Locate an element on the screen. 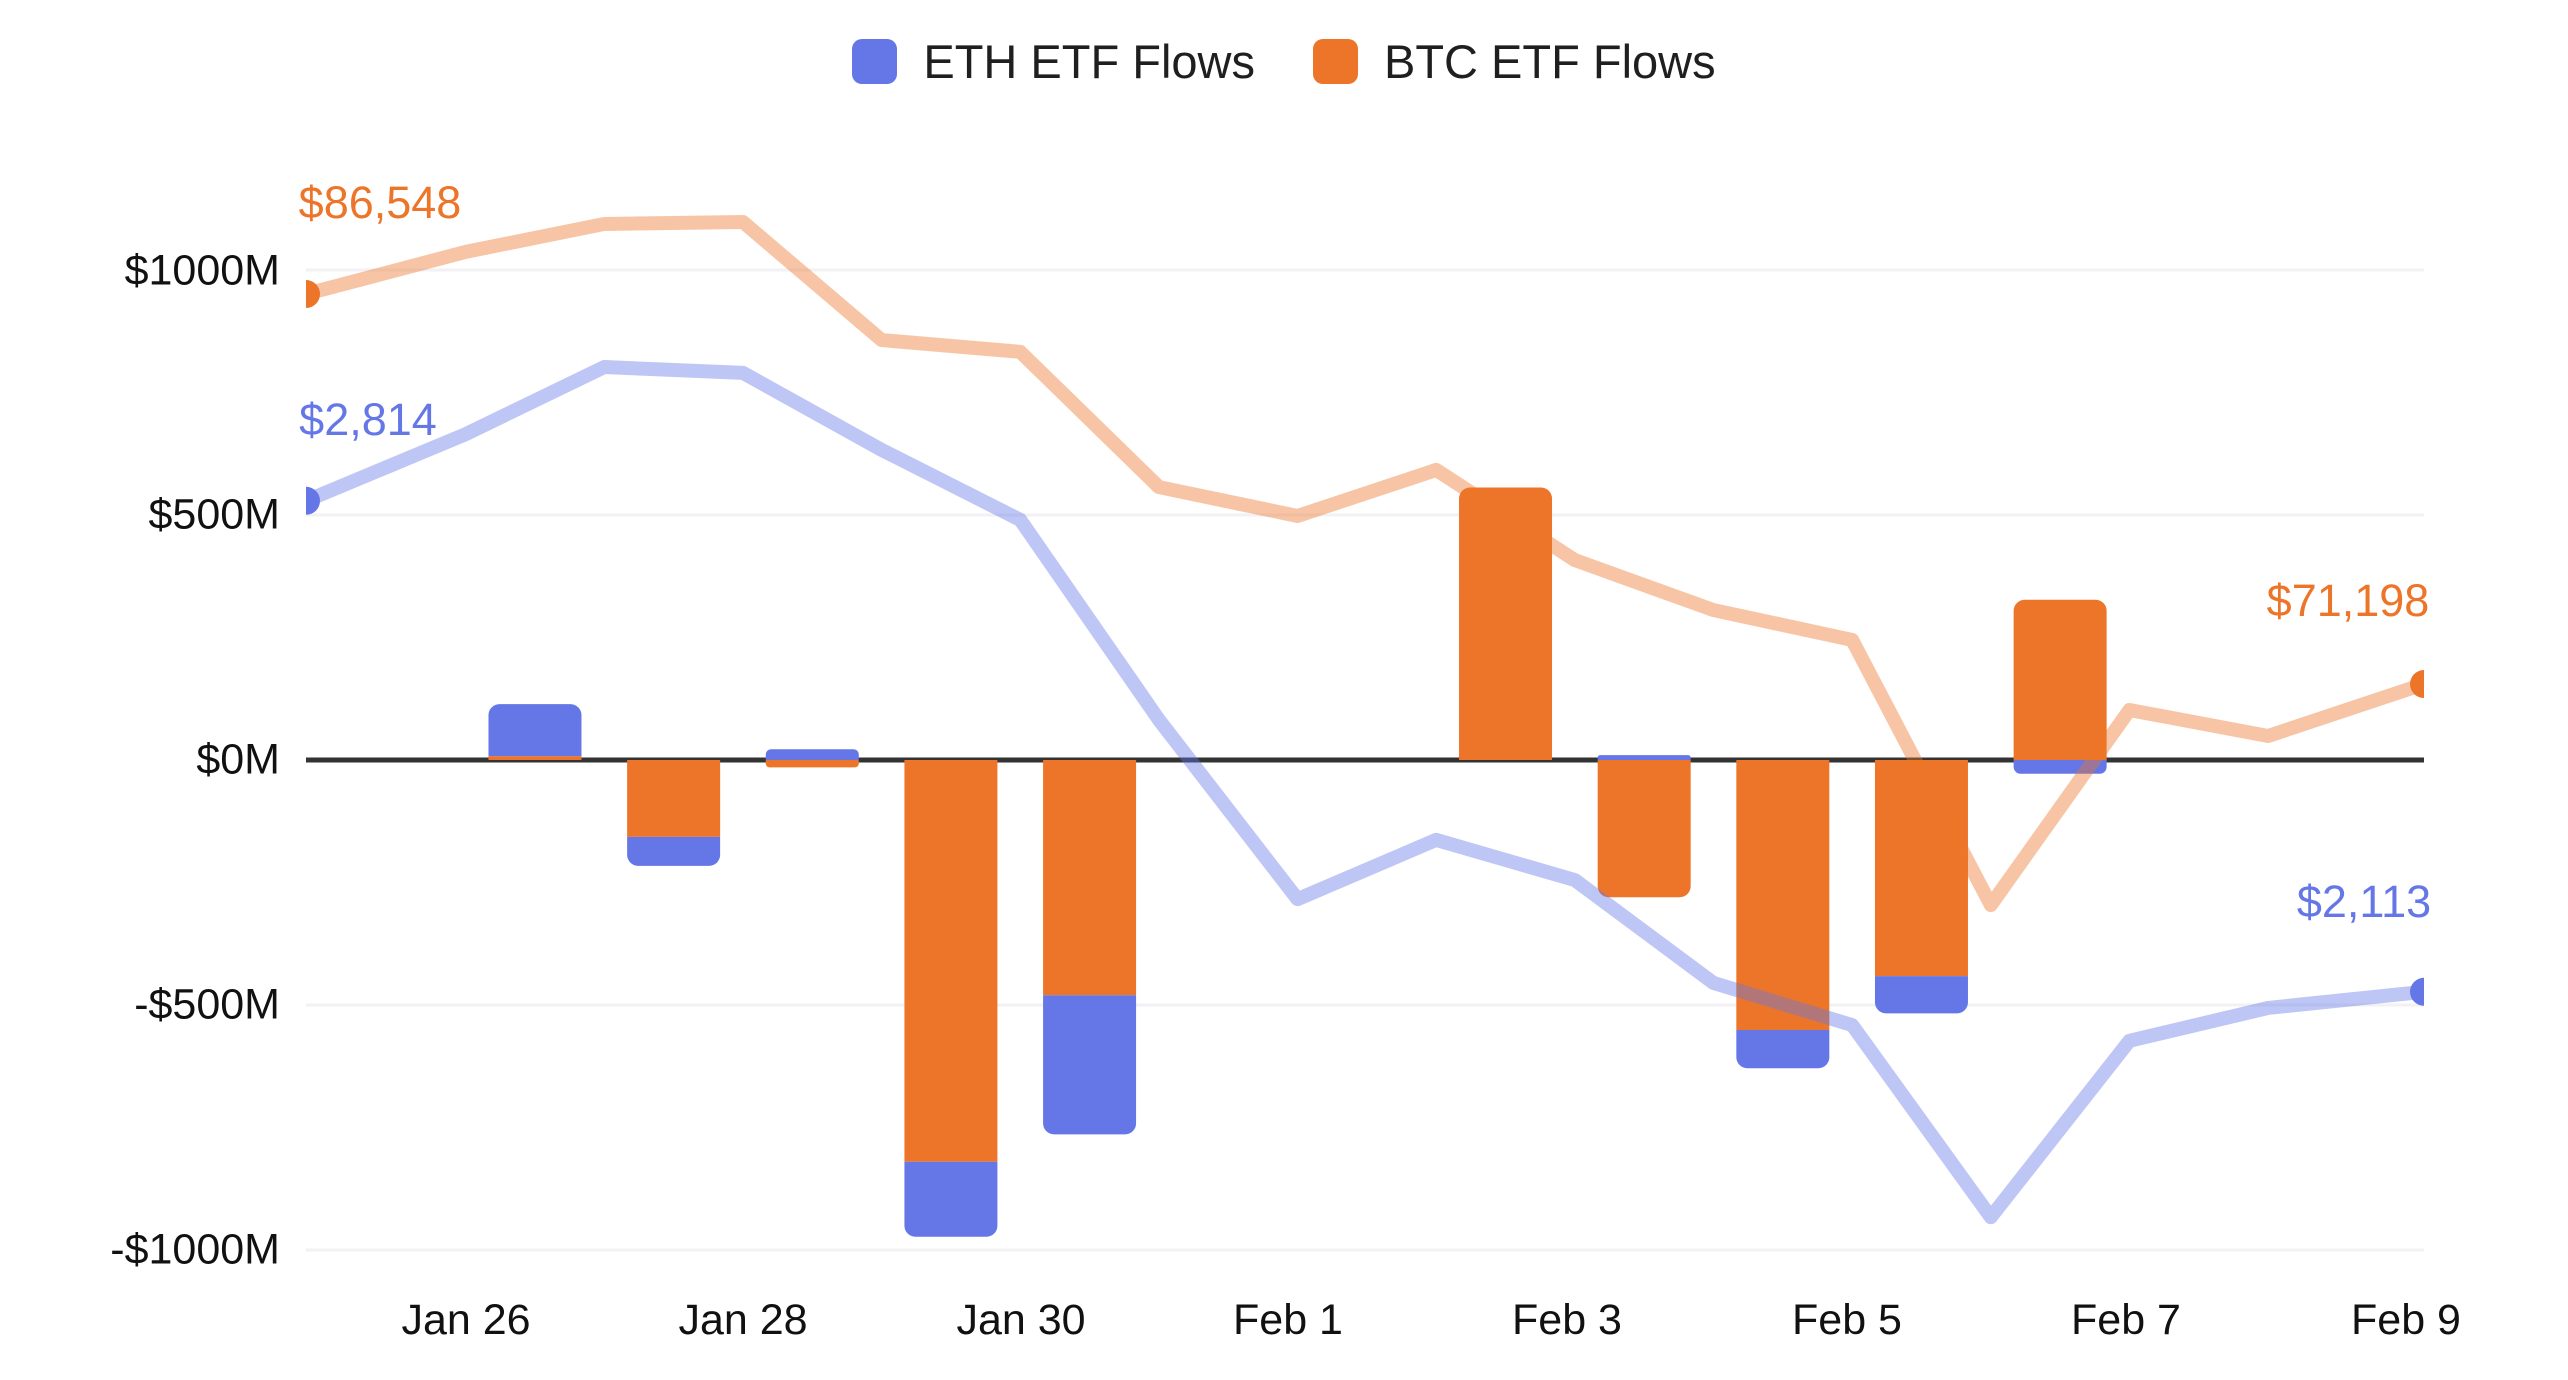  eth-price-end-annotation: $2,113 is located at coordinates (2364, 901).